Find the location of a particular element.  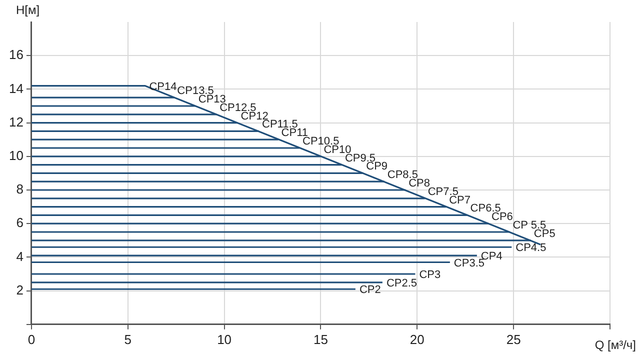

series-label: CP2.5 is located at coordinates (402, 283).